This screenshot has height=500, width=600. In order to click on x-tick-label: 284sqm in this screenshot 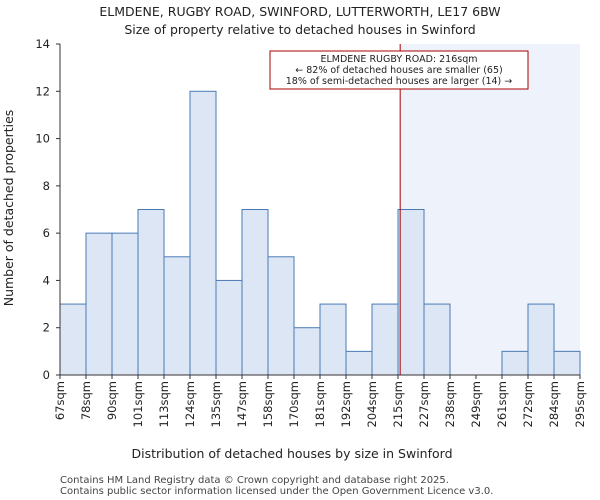, I will do `click(554, 404)`.